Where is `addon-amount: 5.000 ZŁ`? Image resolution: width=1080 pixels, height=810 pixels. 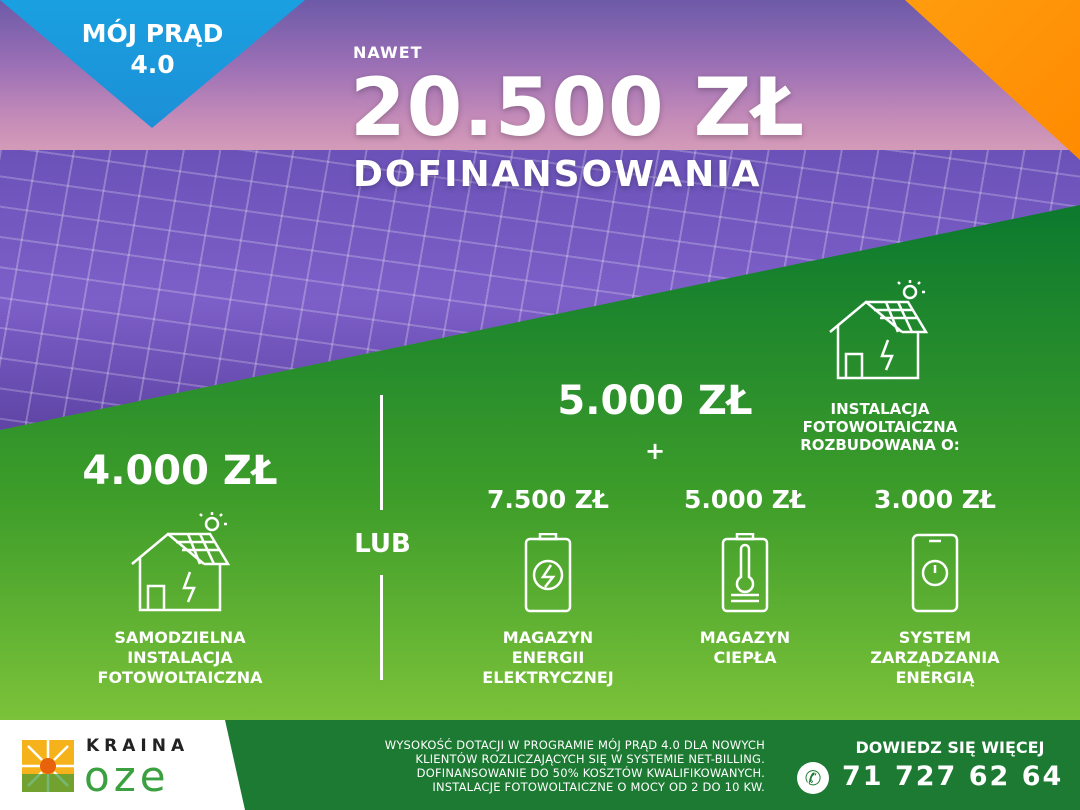 addon-amount: 5.000 ZŁ is located at coordinates (745, 499).